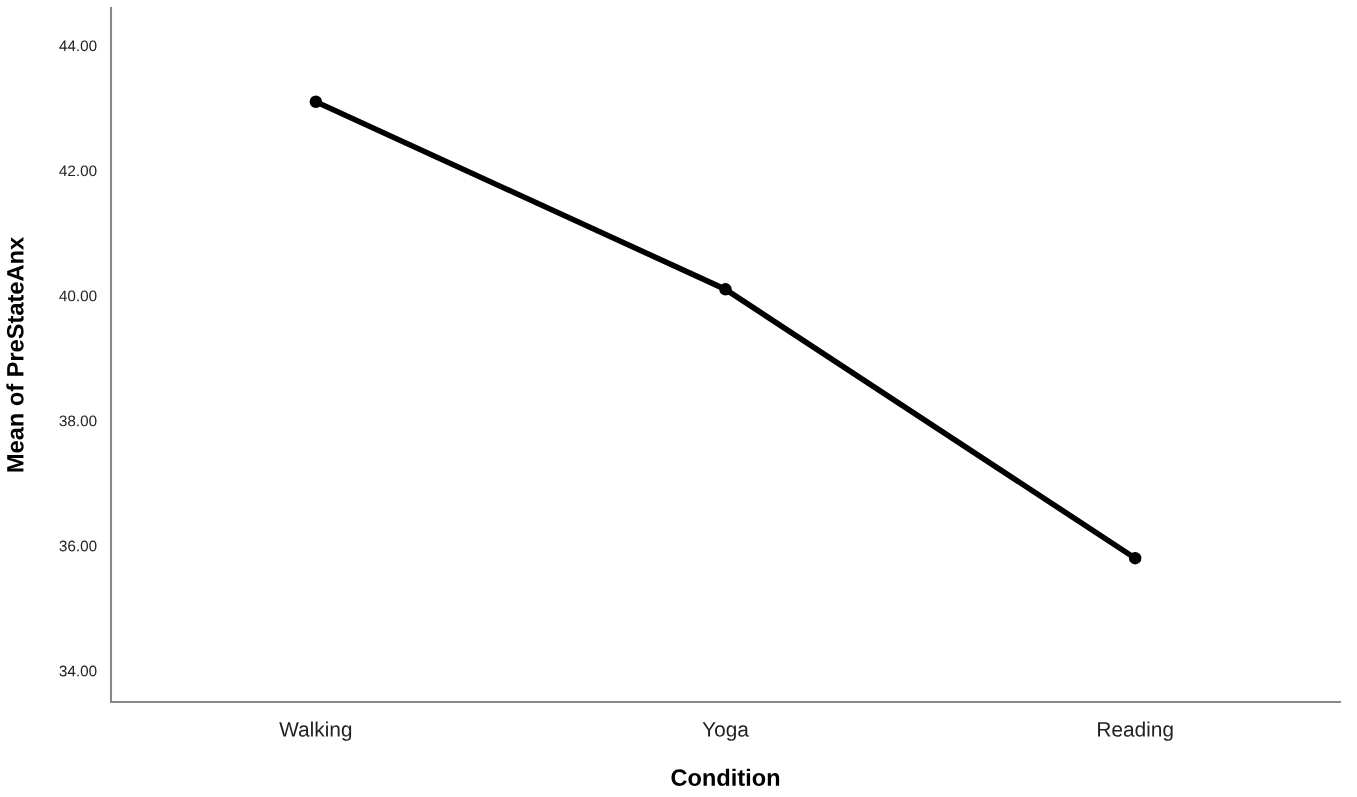 The image size is (1357, 797). What do you see at coordinates (78, 296) in the screenshot?
I see `y-tick-label: 40.00` at bounding box center [78, 296].